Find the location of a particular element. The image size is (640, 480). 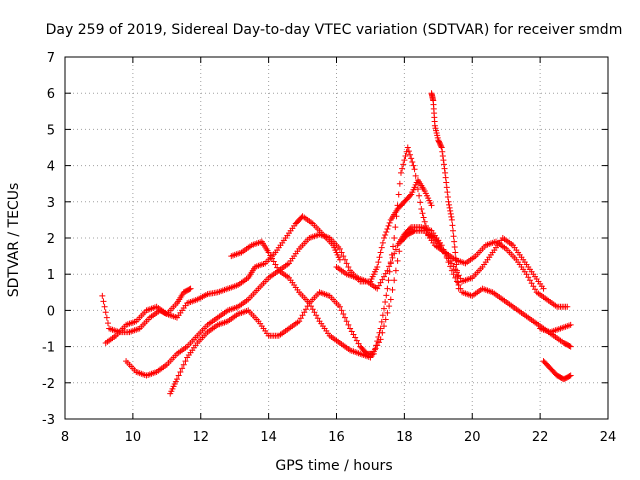

series-track-g is located at coordinates (445, 191).